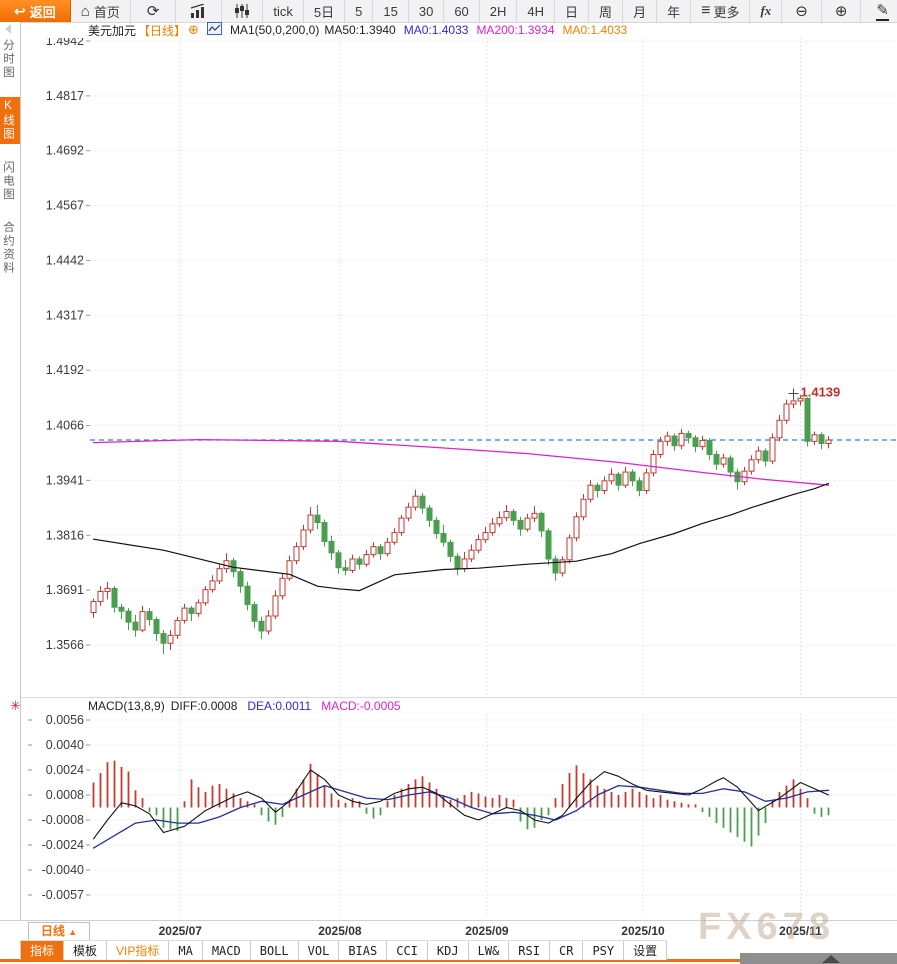 The height and width of the screenshot is (964, 897). I want to click on draw-button: ✎, so click(879, 11).